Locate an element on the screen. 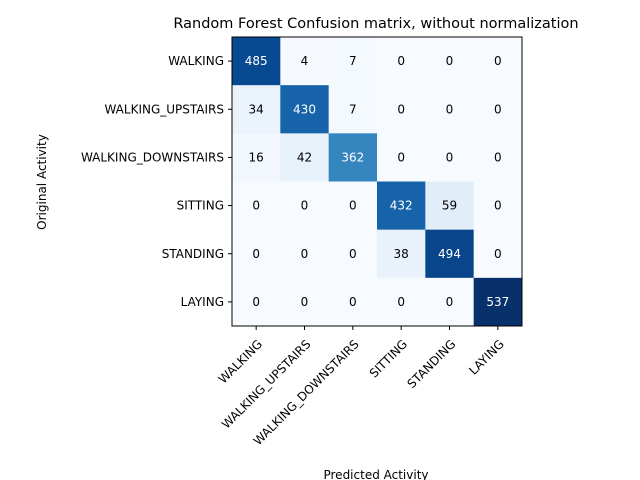 This screenshot has height=480, width=640. y-tick-label: WALKING_UPSTAIRS is located at coordinates (164, 109).